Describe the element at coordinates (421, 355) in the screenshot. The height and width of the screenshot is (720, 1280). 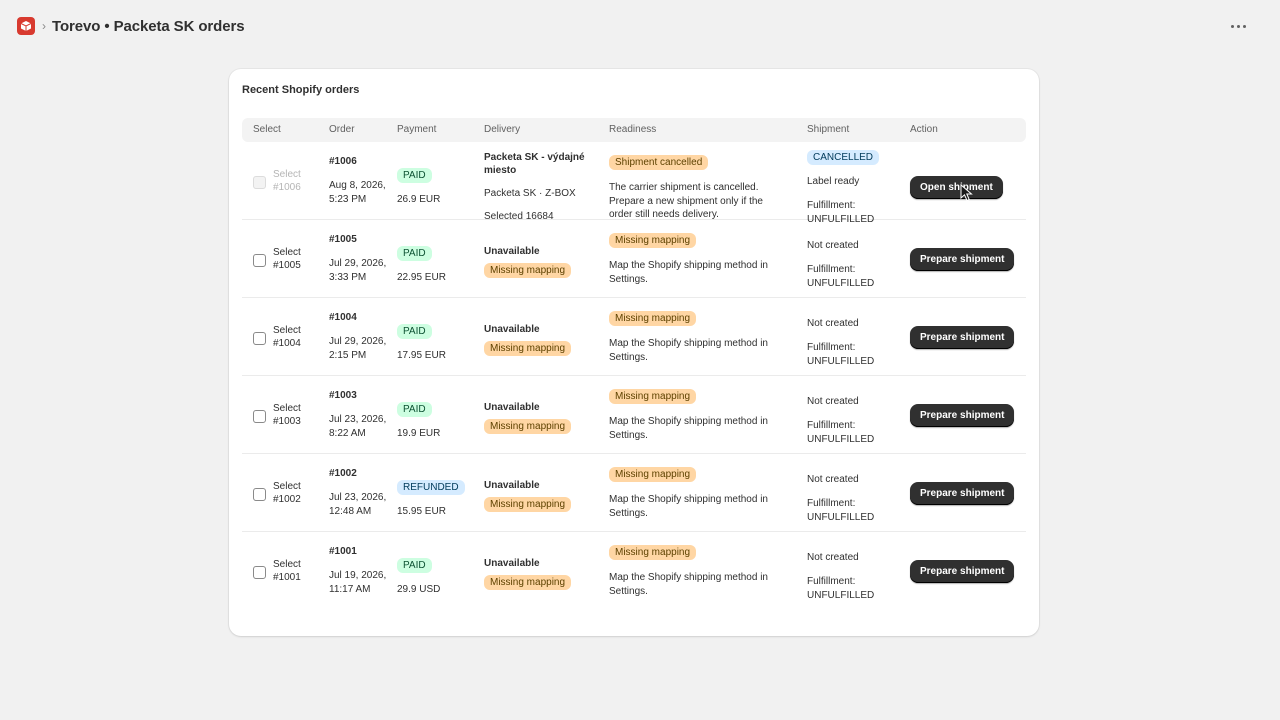
I see `payment-amount: 17.95 EUR` at that location.